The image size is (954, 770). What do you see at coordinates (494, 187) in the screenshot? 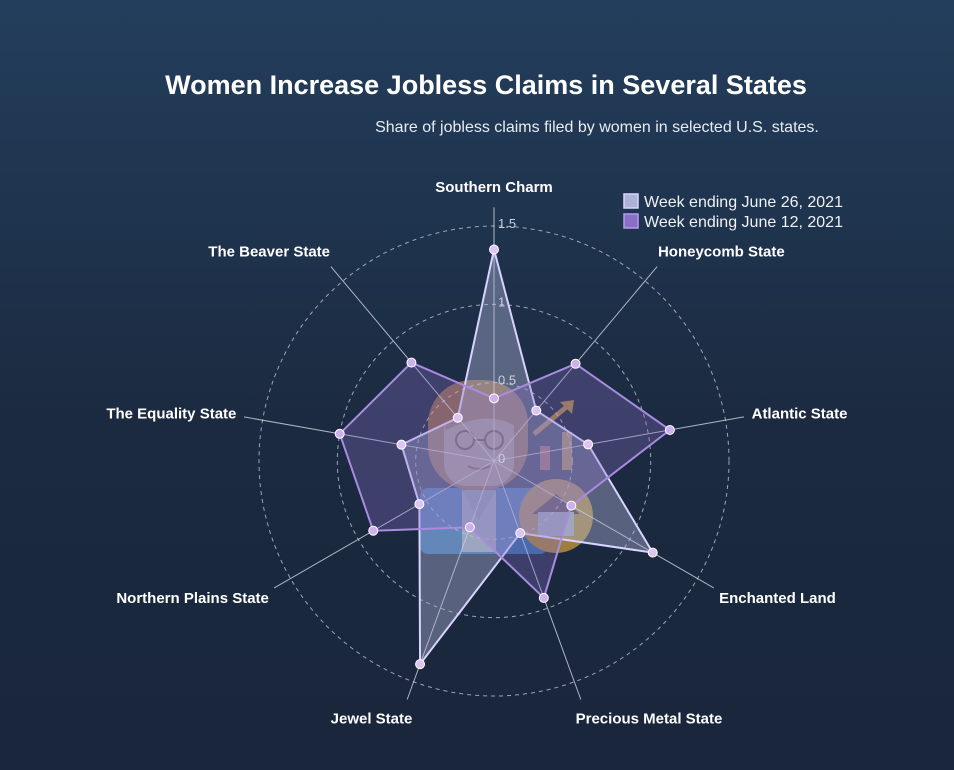
I see `category-label: Southern Charm` at bounding box center [494, 187].